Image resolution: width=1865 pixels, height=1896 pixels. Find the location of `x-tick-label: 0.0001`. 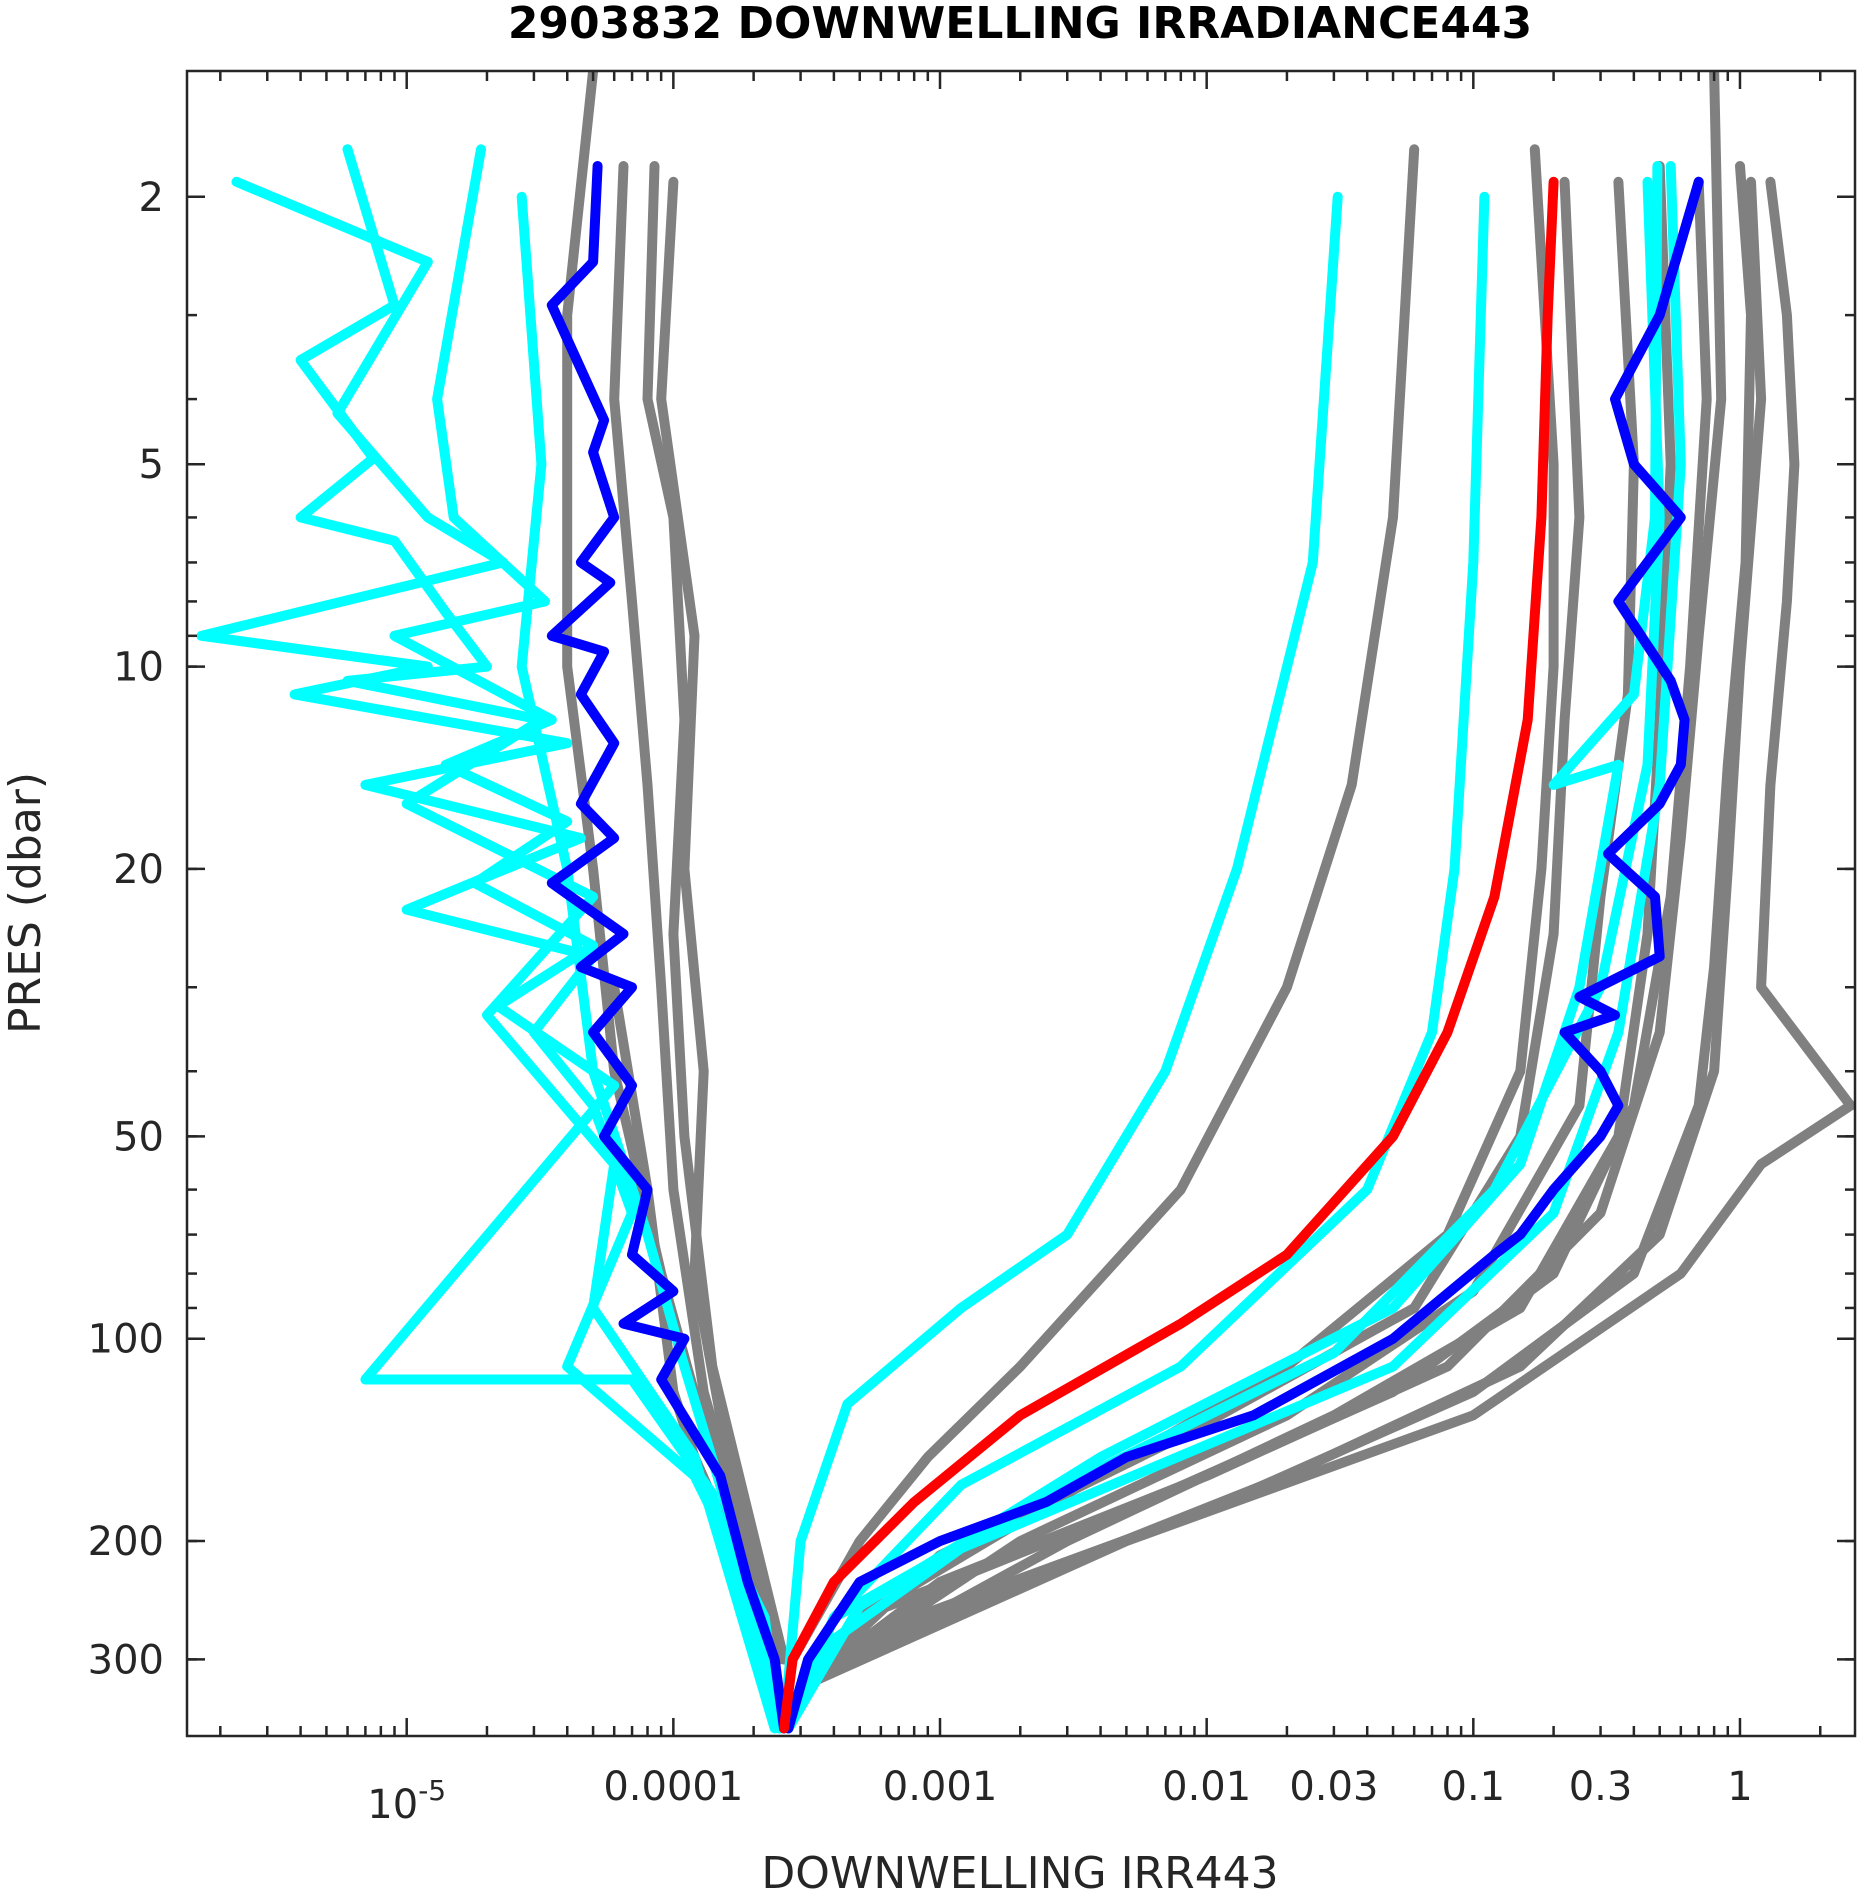

x-tick-label: 0.0001 is located at coordinates (673, 1787).